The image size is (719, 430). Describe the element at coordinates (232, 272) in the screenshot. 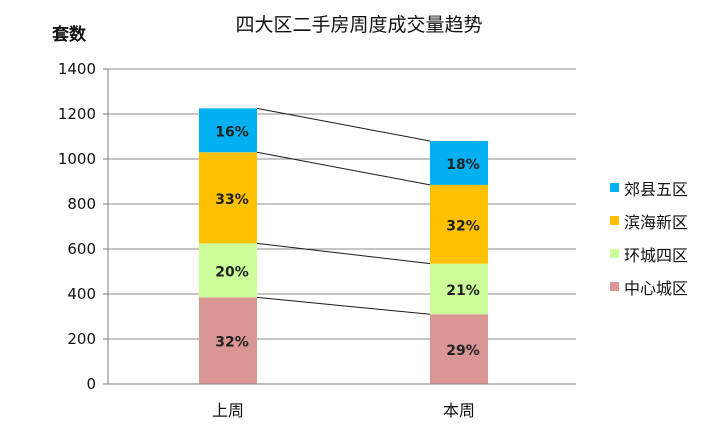

I see `segment-value-label: 20%` at that location.